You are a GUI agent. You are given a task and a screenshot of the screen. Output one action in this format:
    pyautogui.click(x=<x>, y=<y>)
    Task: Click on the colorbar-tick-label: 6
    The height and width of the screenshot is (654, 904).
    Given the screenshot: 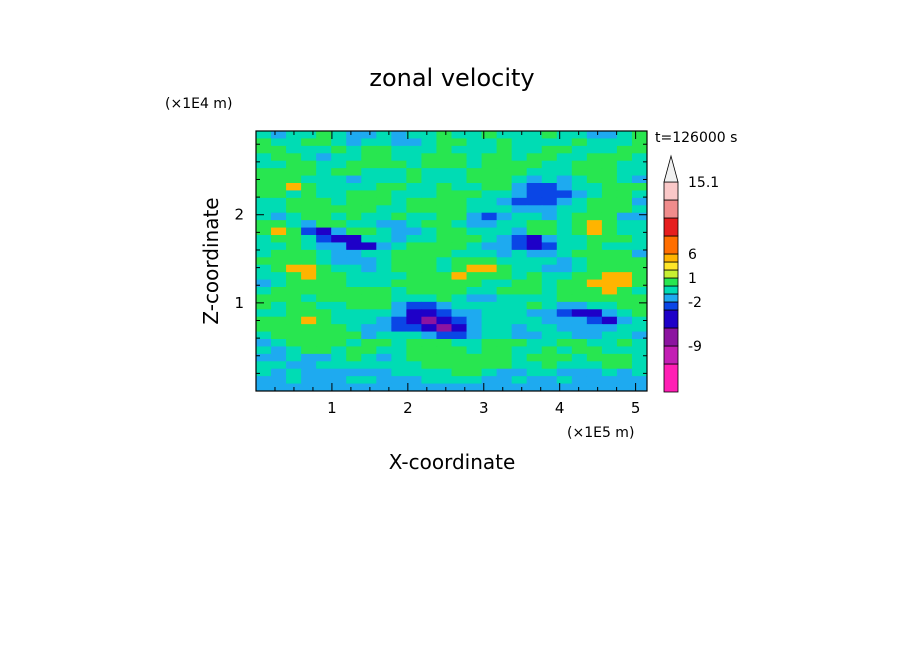 What is the action you would take?
    pyautogui.click(x=692, y=255)
    